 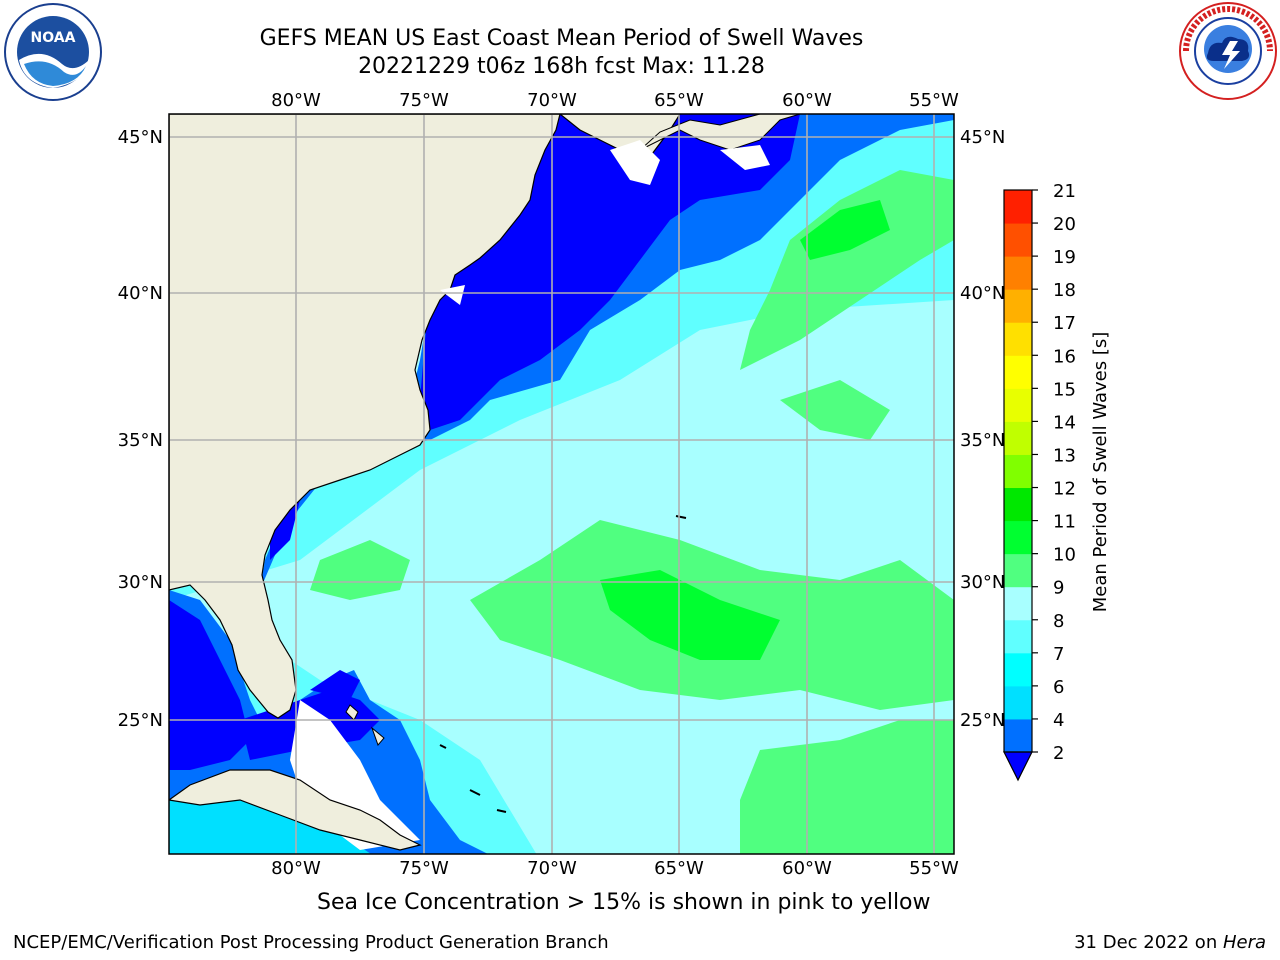 I want to click on colorbar-tick-label: 18, so click(x=1064, y=290).